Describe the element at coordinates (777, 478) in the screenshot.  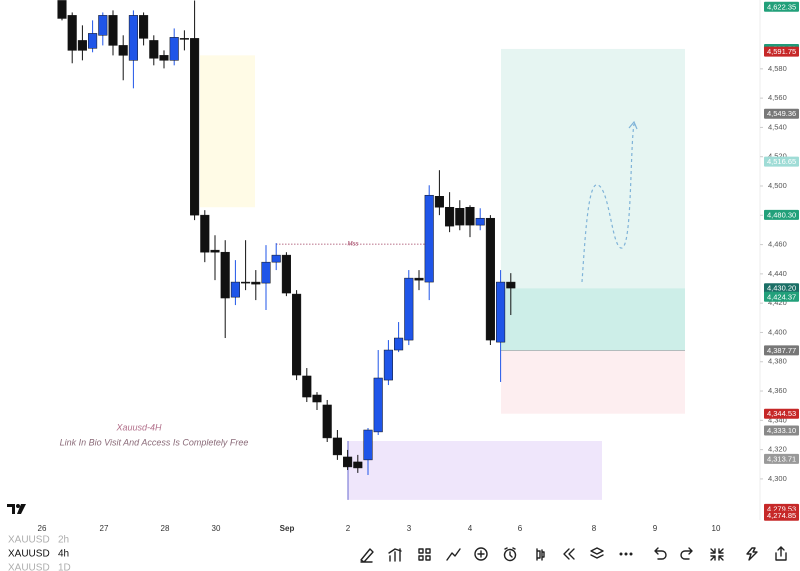
I see `y-tick-label: 4,300` at that location.